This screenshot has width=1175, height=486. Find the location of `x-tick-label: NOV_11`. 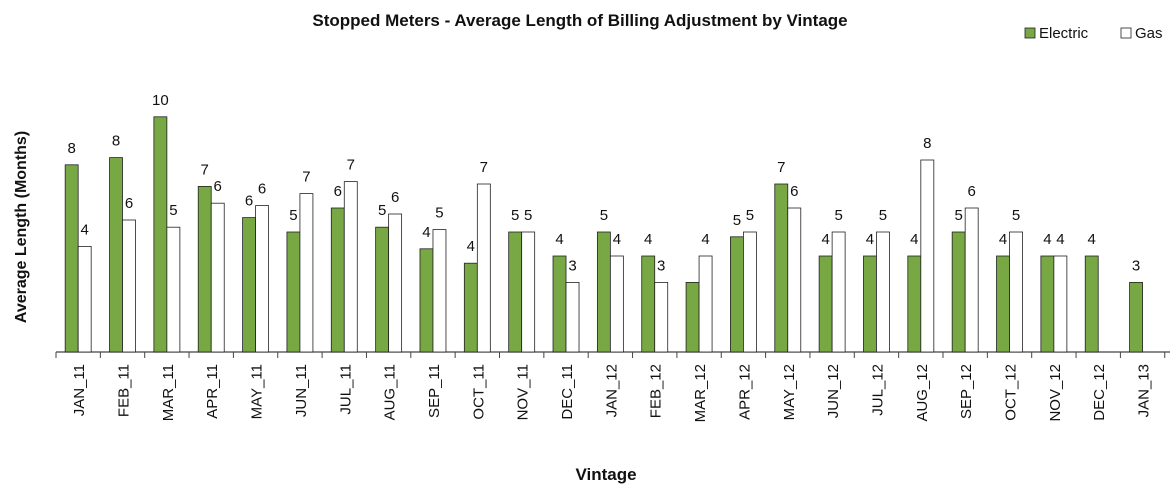

x-tick-label: NOV_11 is located at coordinates (523, 392).